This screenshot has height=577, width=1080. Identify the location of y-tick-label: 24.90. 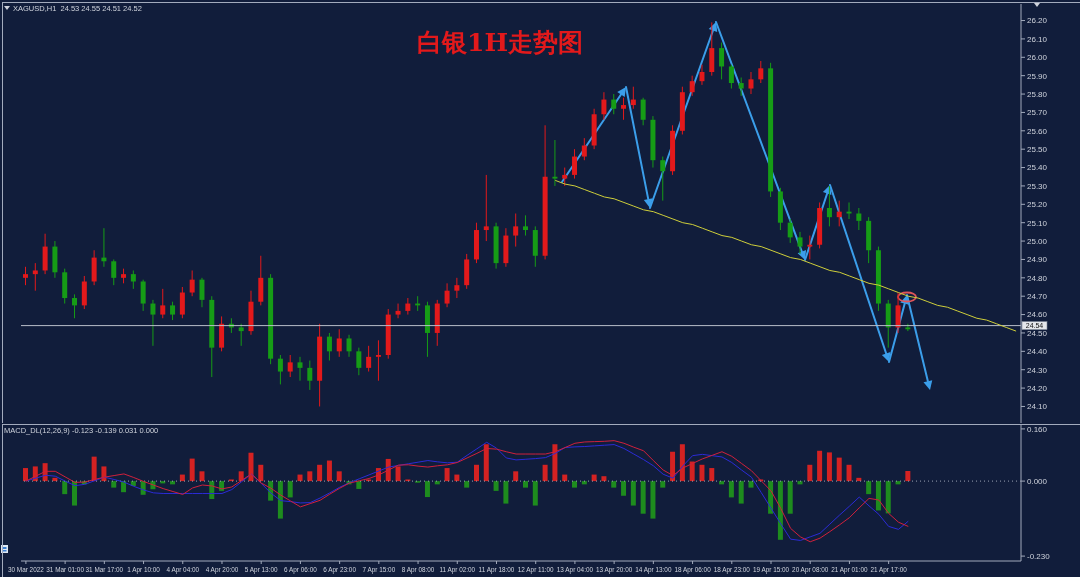
(1037, 260).